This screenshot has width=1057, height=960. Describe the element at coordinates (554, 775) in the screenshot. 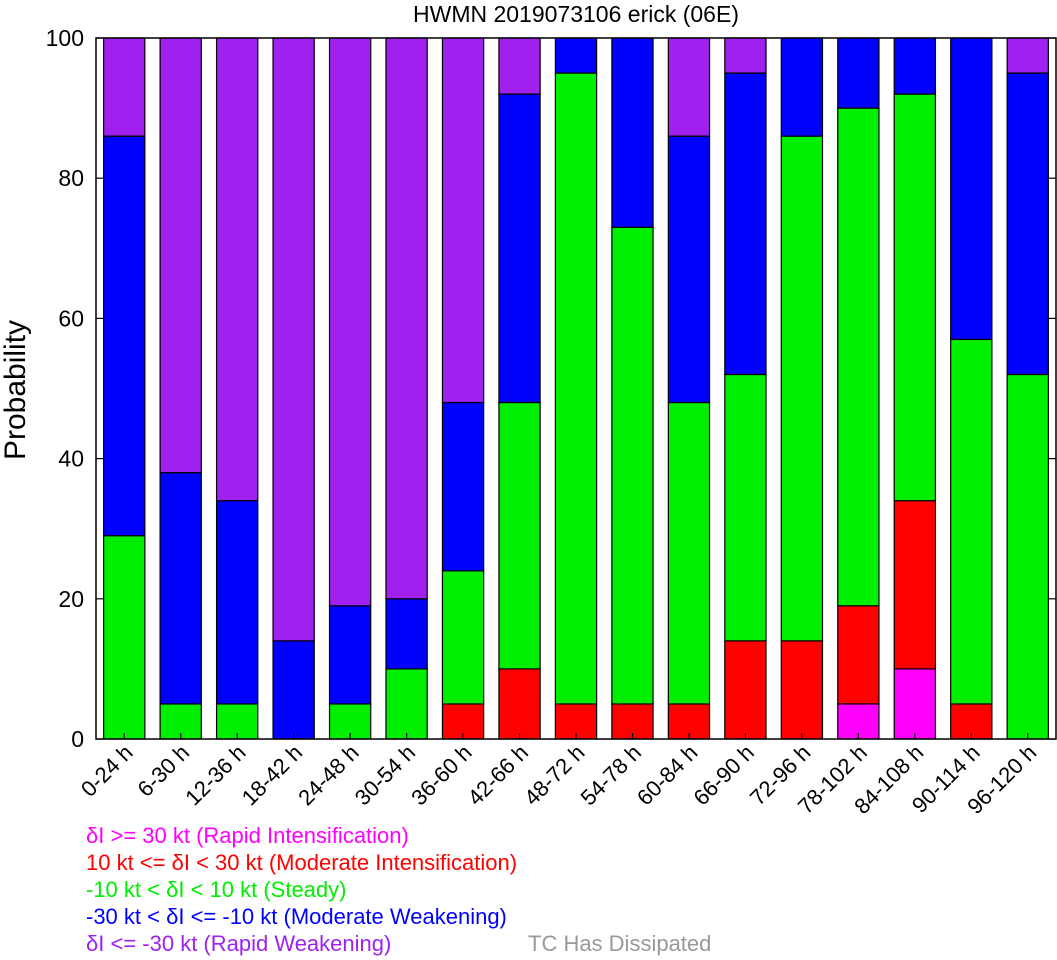

I see `x-tick-label: 48-72 h` at that location.